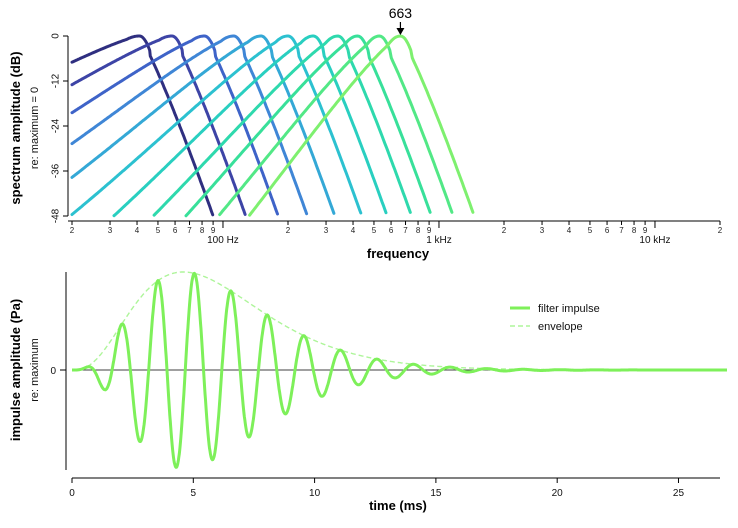 The width and height of the screenshot is (738, 528). I want to click on spectrum-curve-41hz, so click(142, 125).